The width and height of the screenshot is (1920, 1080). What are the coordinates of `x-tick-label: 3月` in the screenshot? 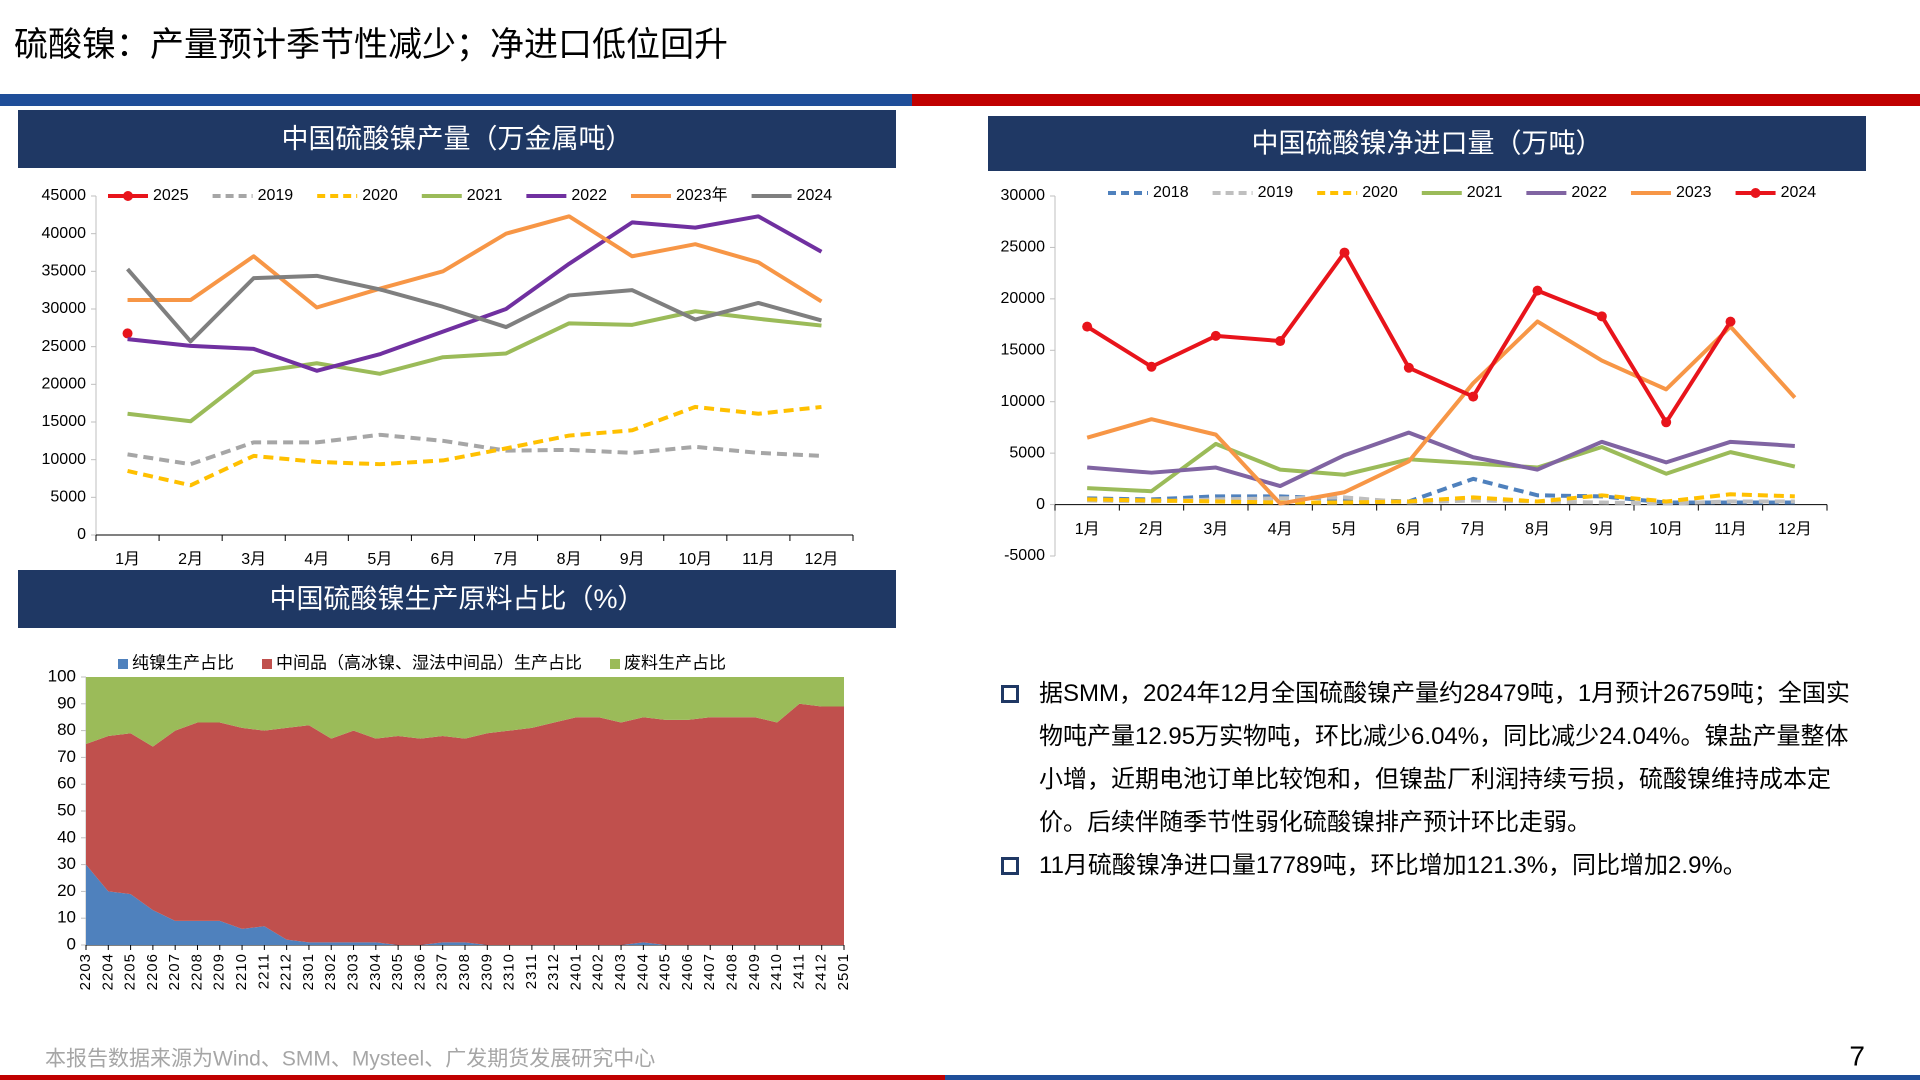 It's located at (253, 559).